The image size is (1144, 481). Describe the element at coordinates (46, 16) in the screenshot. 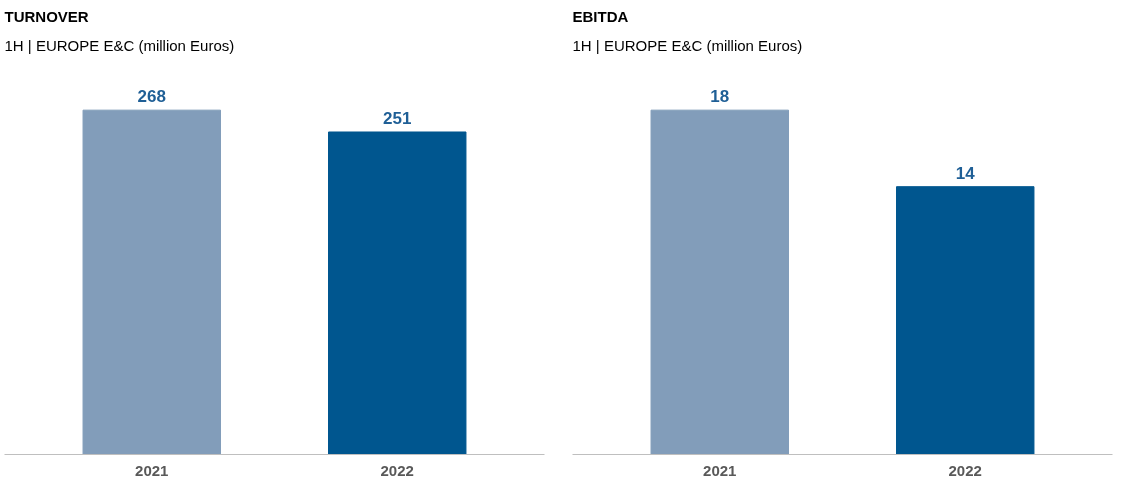

I see `chart-title: TURNOVER` at that location.